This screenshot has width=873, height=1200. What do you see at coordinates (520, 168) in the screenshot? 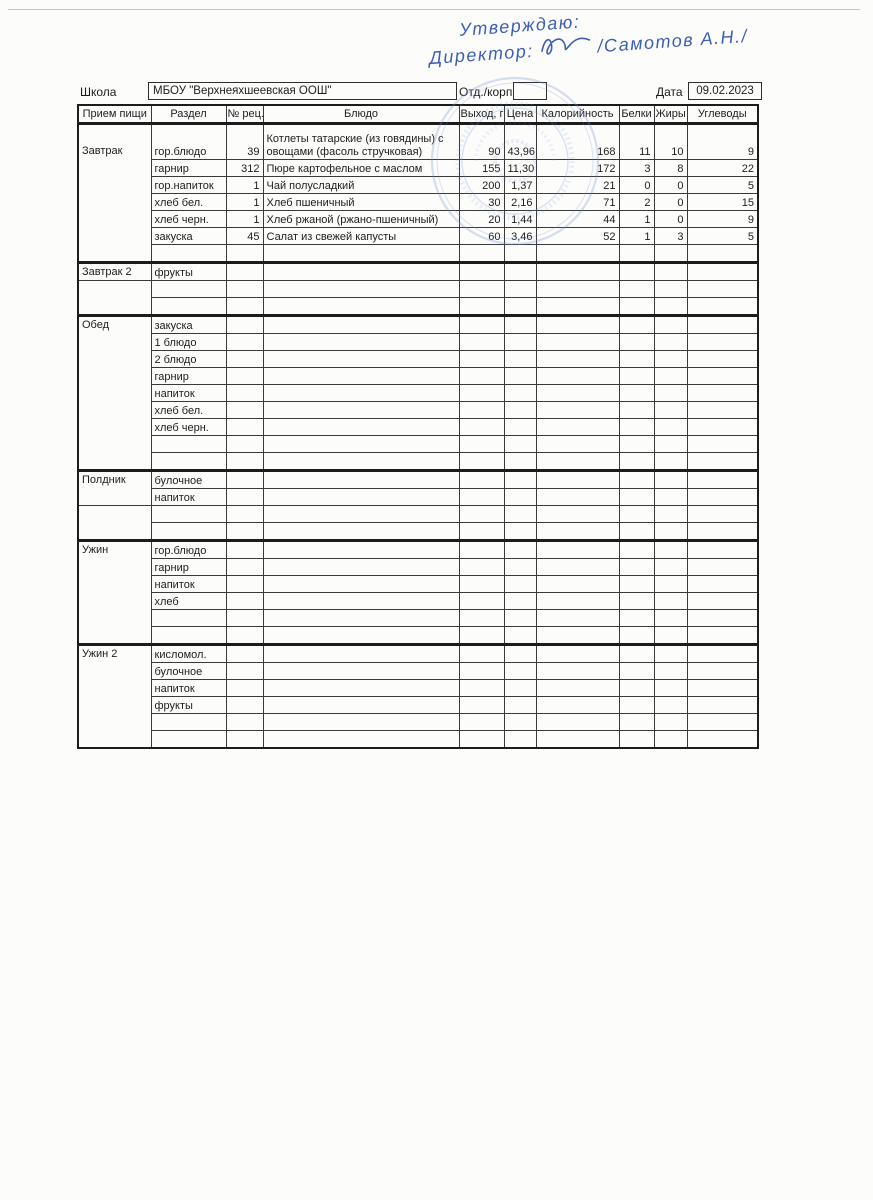
I see `price-cell: 11,30` at bounding box center [520, 168].